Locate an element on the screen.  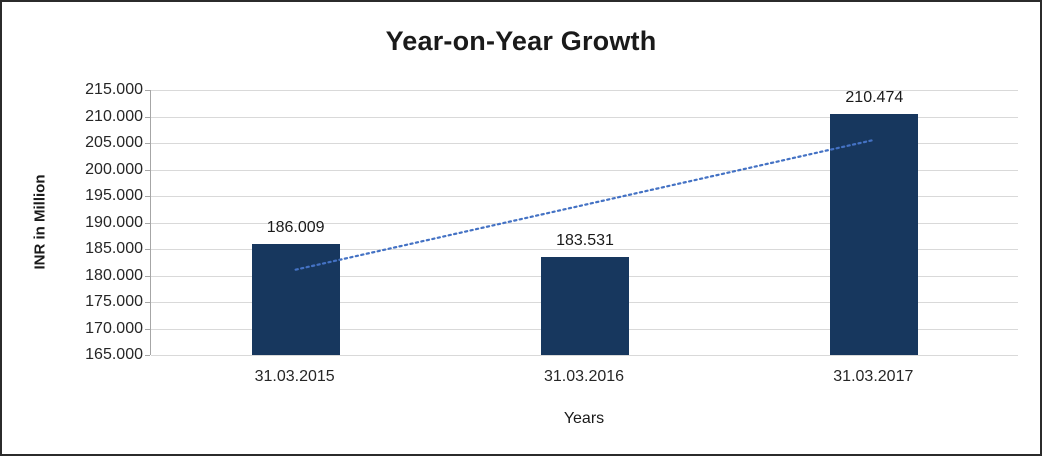
x-axis-title: Years is located at coordinates (584, 418).